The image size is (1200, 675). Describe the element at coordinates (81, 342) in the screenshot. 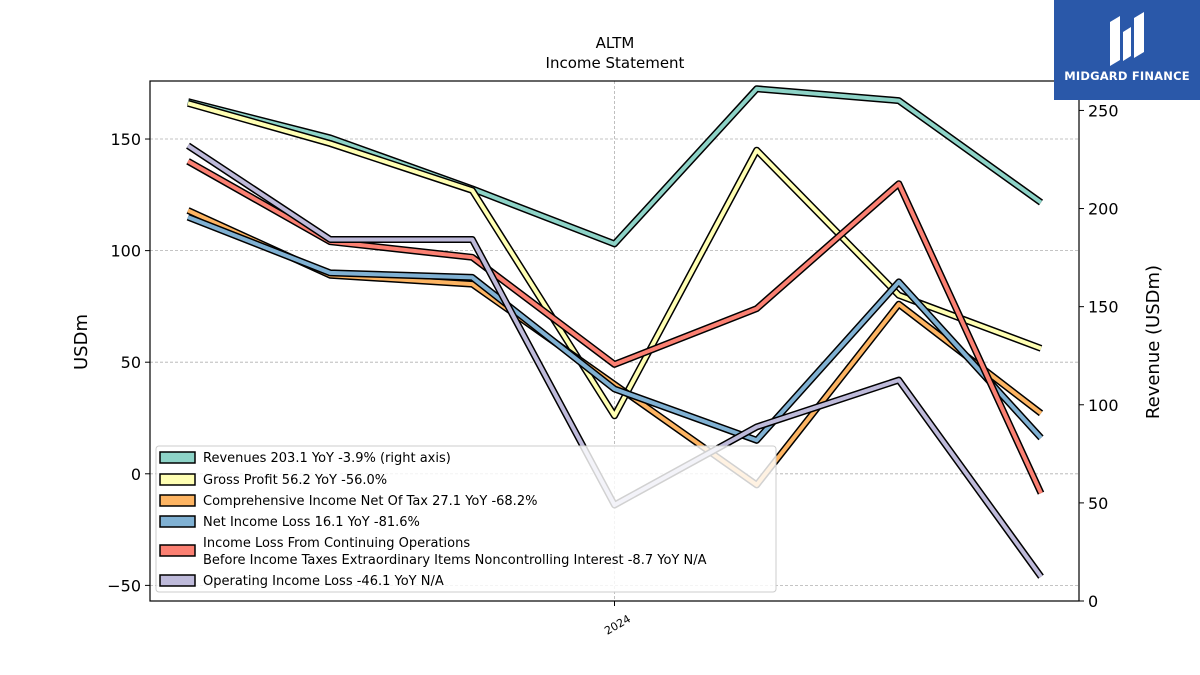

I see `y-axis-label: USDm` at that location.